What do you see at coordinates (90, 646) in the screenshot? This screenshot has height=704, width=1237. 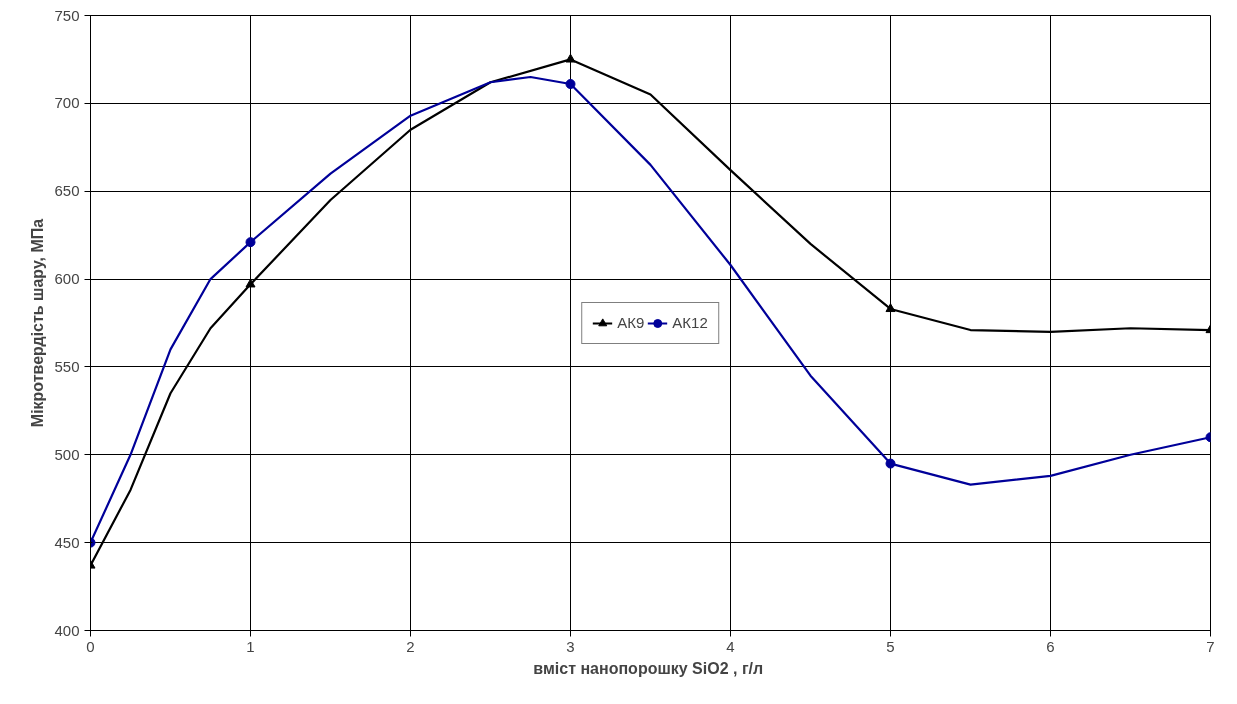 I see `x-tick-label: 0` at bounding box center [90, 646].